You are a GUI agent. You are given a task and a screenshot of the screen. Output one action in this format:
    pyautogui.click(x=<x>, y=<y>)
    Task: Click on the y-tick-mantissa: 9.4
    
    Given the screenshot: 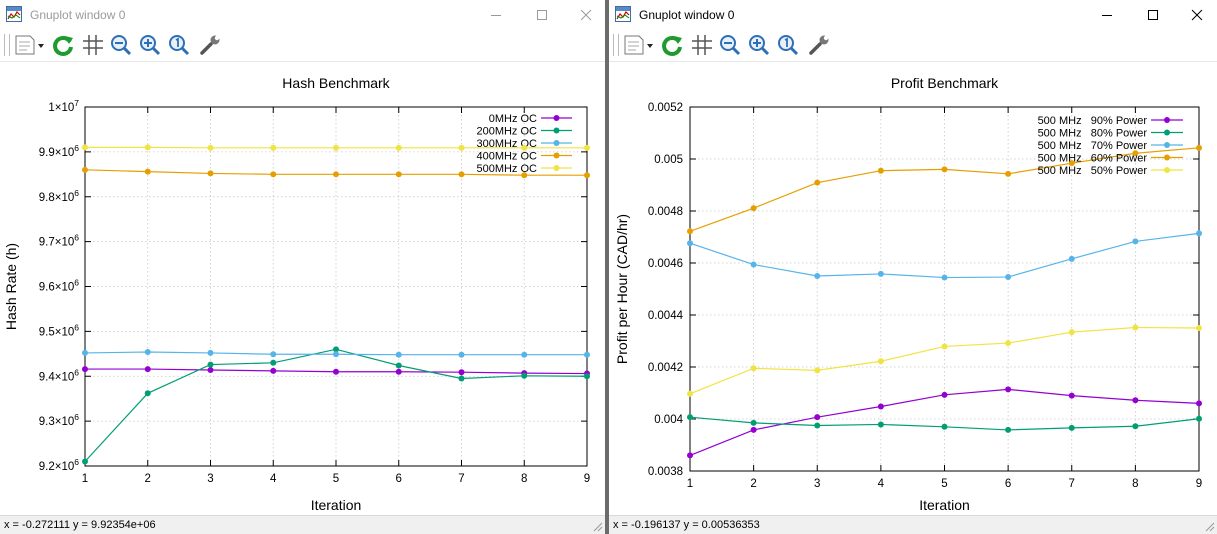 What is the action you would take?
    pyautogui.click(x=47, y=377)
    